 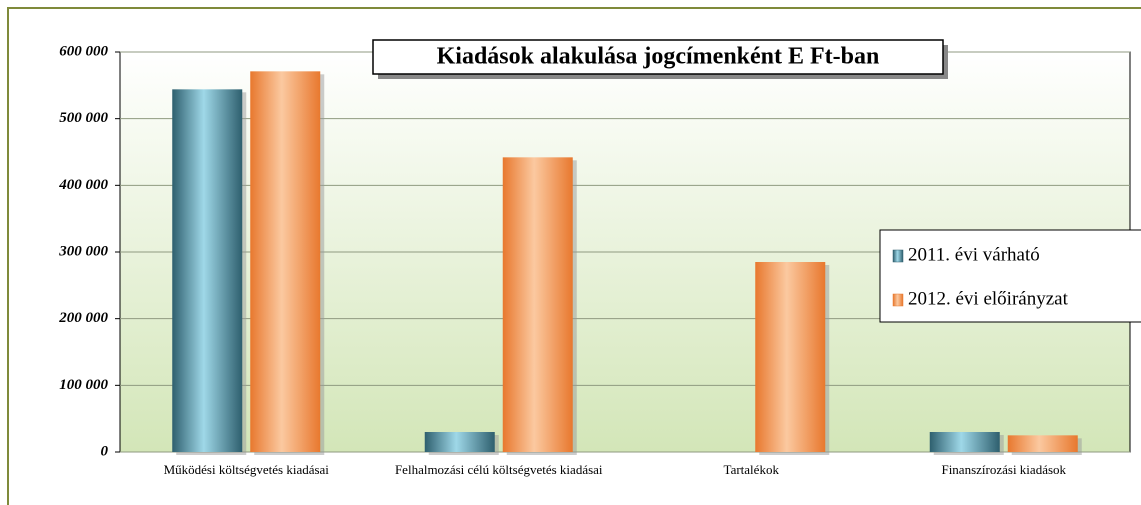 What do you see at coordinates (498, 469) in the screenshot?
I see `x-tick-label: Felhalmozási célú költségvetés kiadásai` at bounding box center [498, 469].